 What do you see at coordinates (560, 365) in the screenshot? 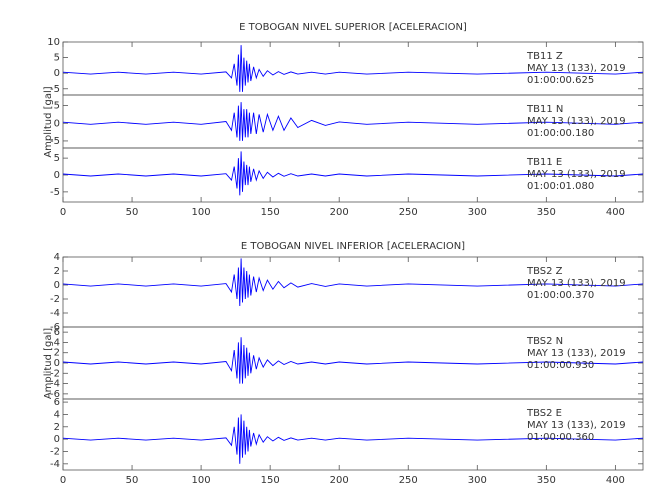
I see `time-label: 01:00:00.930` at bounding box center [560, 365].